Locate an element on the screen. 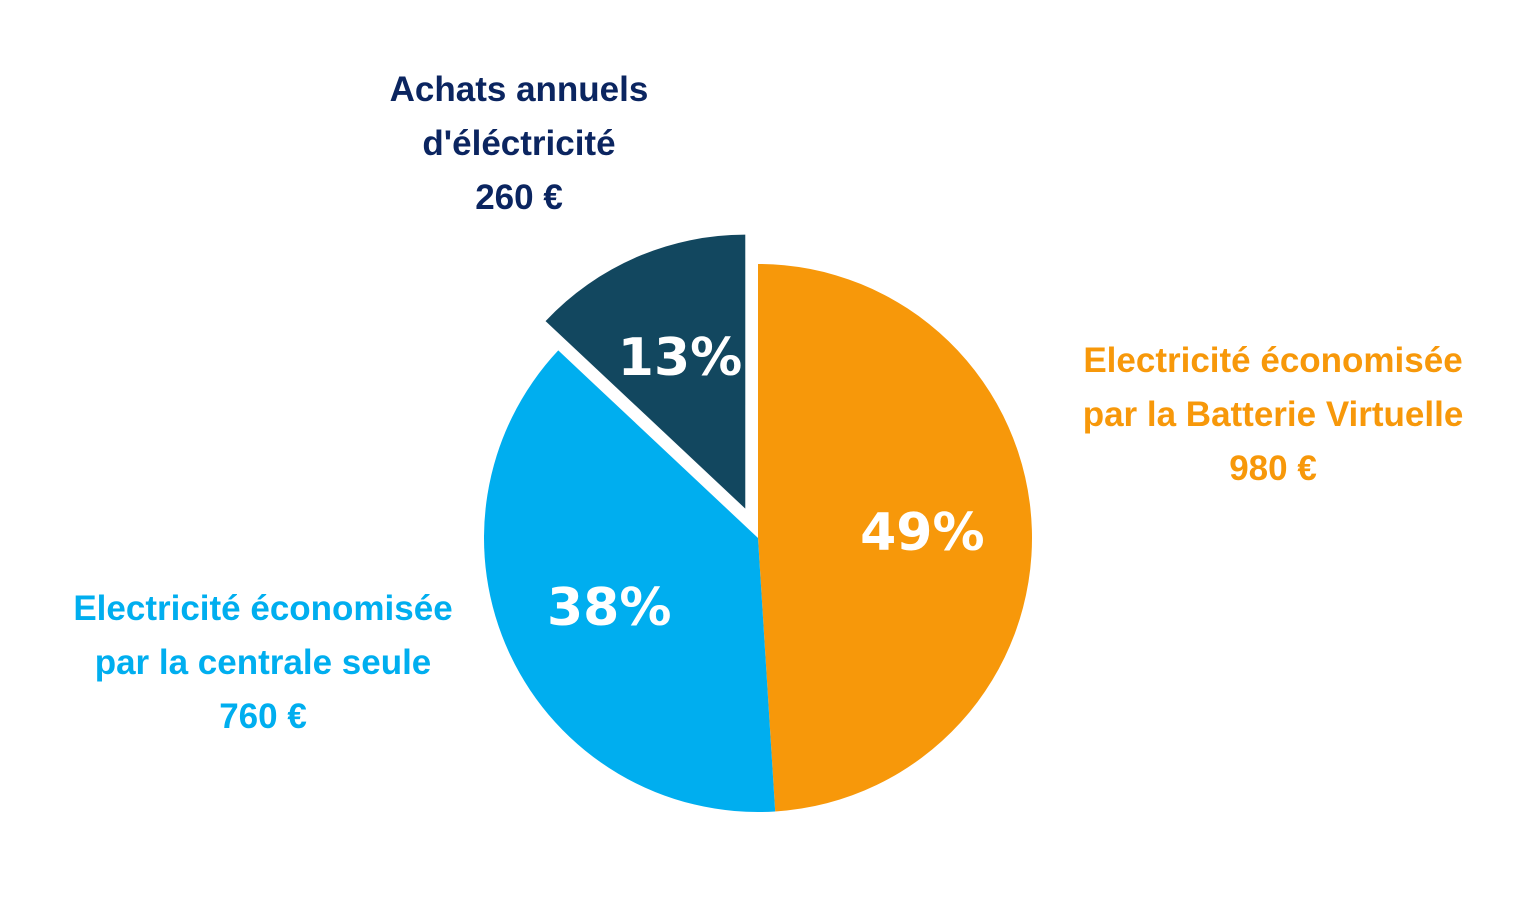 The width and height of the screenshot is (1538, 902). category-label-line-plant-only-1: Electricité économisée is located at coordinates (262, 608).